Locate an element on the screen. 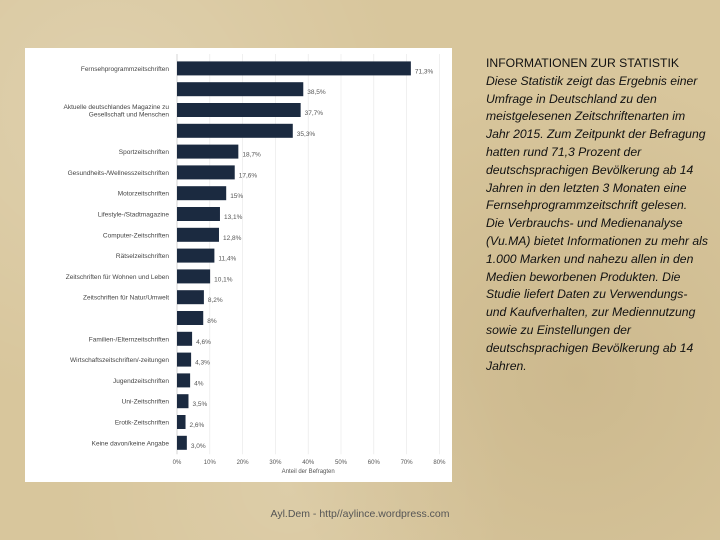 The image size is (720, 540). x-tick-label: 70% is located at coordinates (407, 463).